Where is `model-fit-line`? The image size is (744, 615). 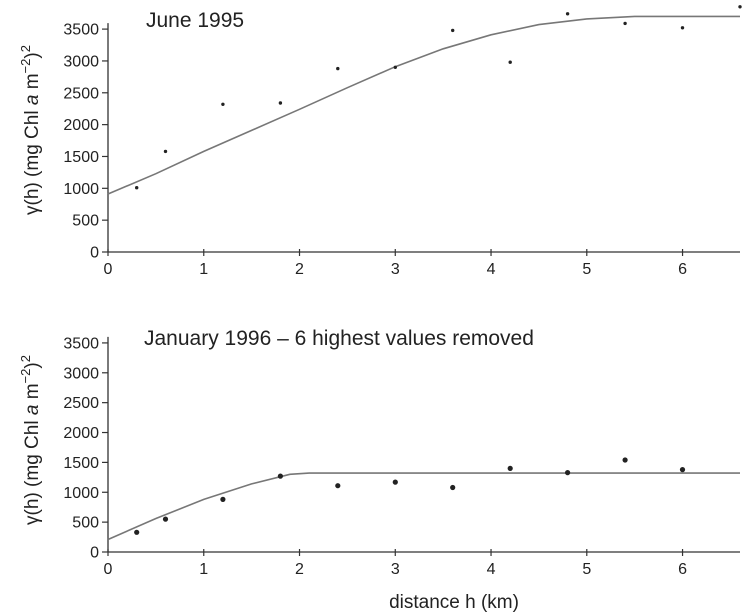
model-fit-line is located at coordinates (423, 506).